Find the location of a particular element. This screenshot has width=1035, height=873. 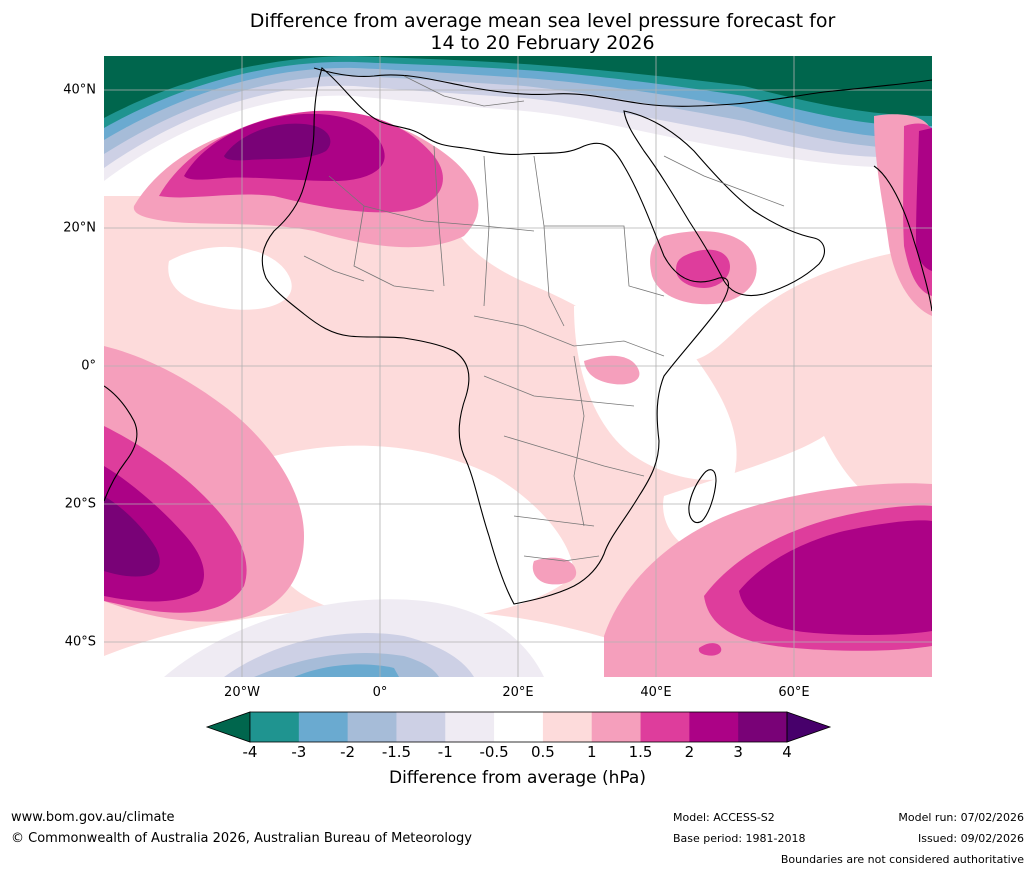

madagascar-coastline is located at coordinates (702, 496).